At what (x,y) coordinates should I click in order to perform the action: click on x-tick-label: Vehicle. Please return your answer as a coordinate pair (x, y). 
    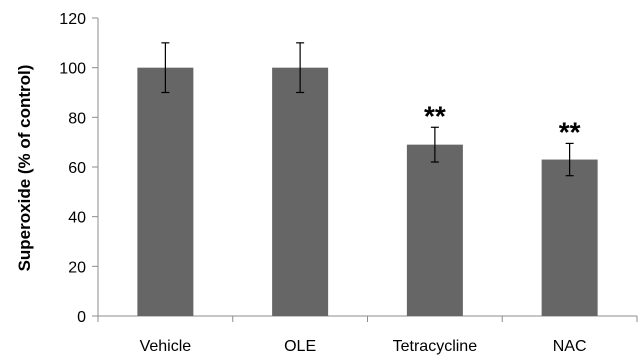
    Looking at the image, I should click on (166, 346).